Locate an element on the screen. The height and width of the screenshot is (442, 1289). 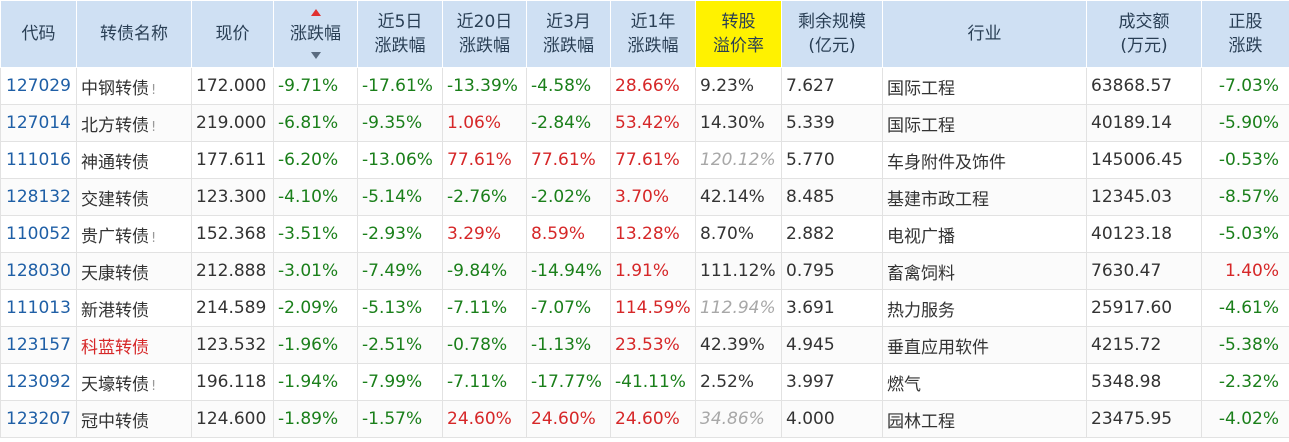
industry-cell: 热力服务 is located at coordinates (984, 308).